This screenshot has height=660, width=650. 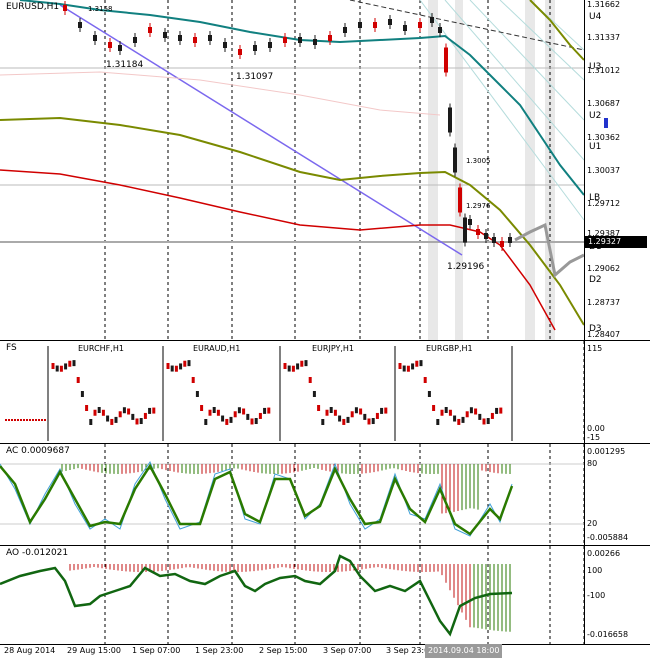 I want to click on current-price-box: 1.29327, so click(x=616, y=242).